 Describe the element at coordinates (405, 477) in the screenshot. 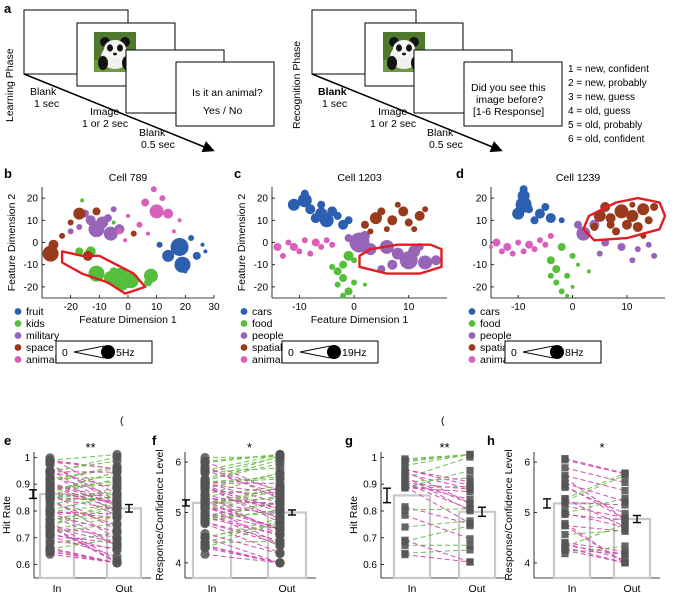

I see `pair-point-g` at that location.